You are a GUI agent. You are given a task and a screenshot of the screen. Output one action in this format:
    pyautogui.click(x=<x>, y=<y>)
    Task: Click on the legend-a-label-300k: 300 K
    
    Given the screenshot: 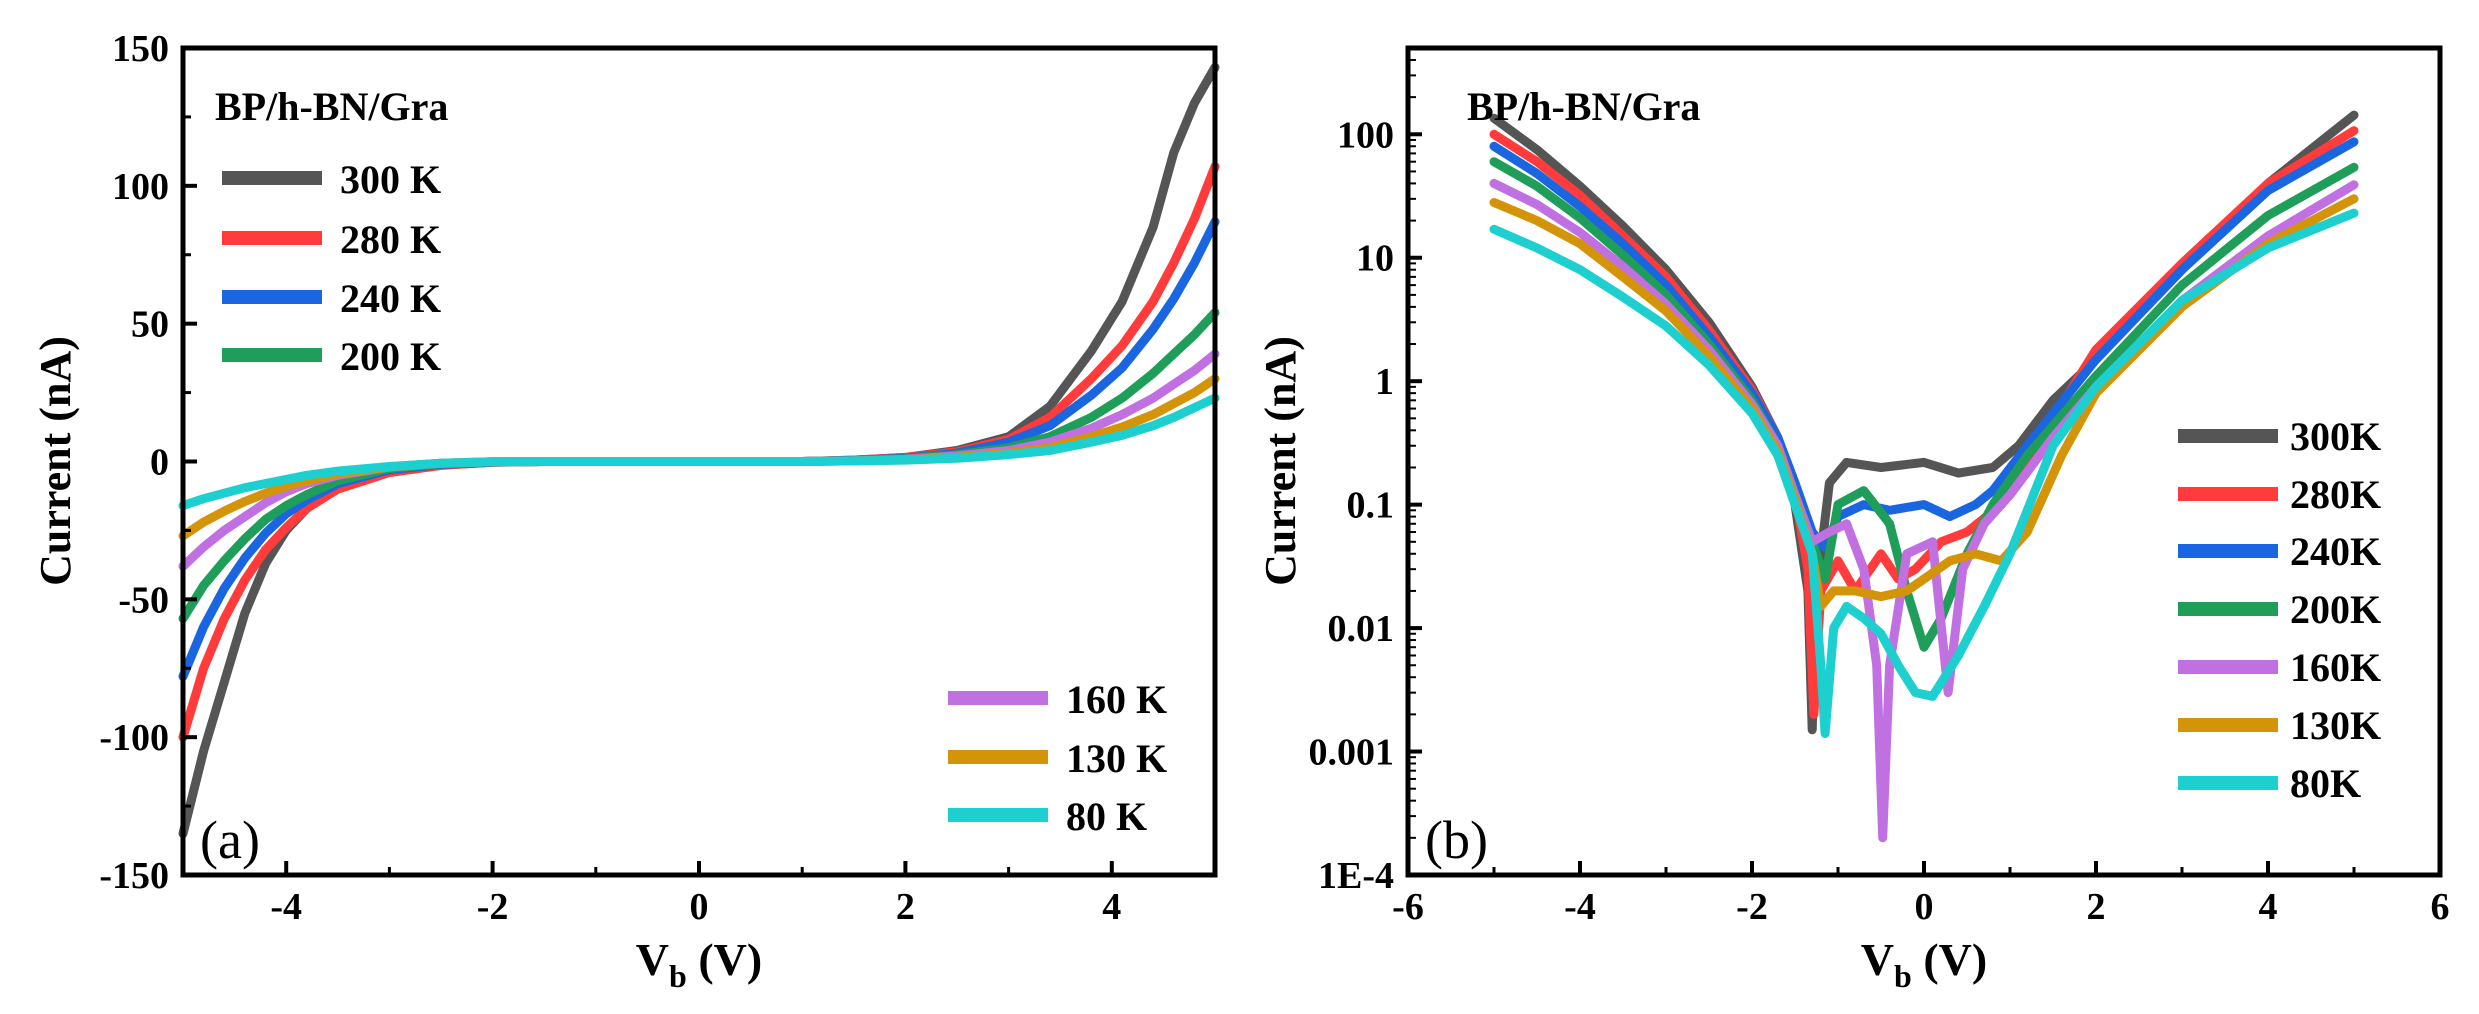 What is the action you would take?
    pyautogui.click(x=390, y=179)
    